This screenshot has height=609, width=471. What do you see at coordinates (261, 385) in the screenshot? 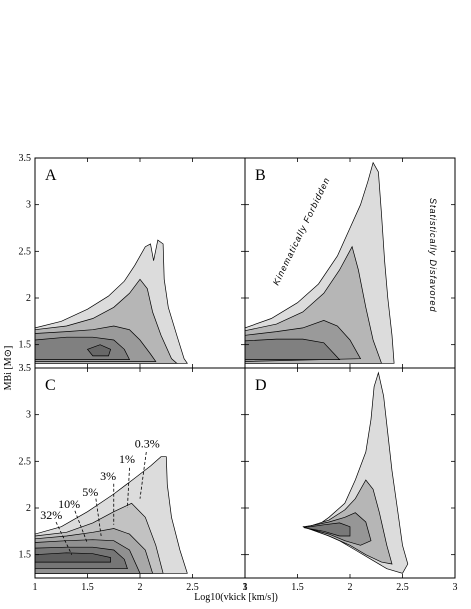
I see `panel-letter: D` at bounding box center [261, 385].